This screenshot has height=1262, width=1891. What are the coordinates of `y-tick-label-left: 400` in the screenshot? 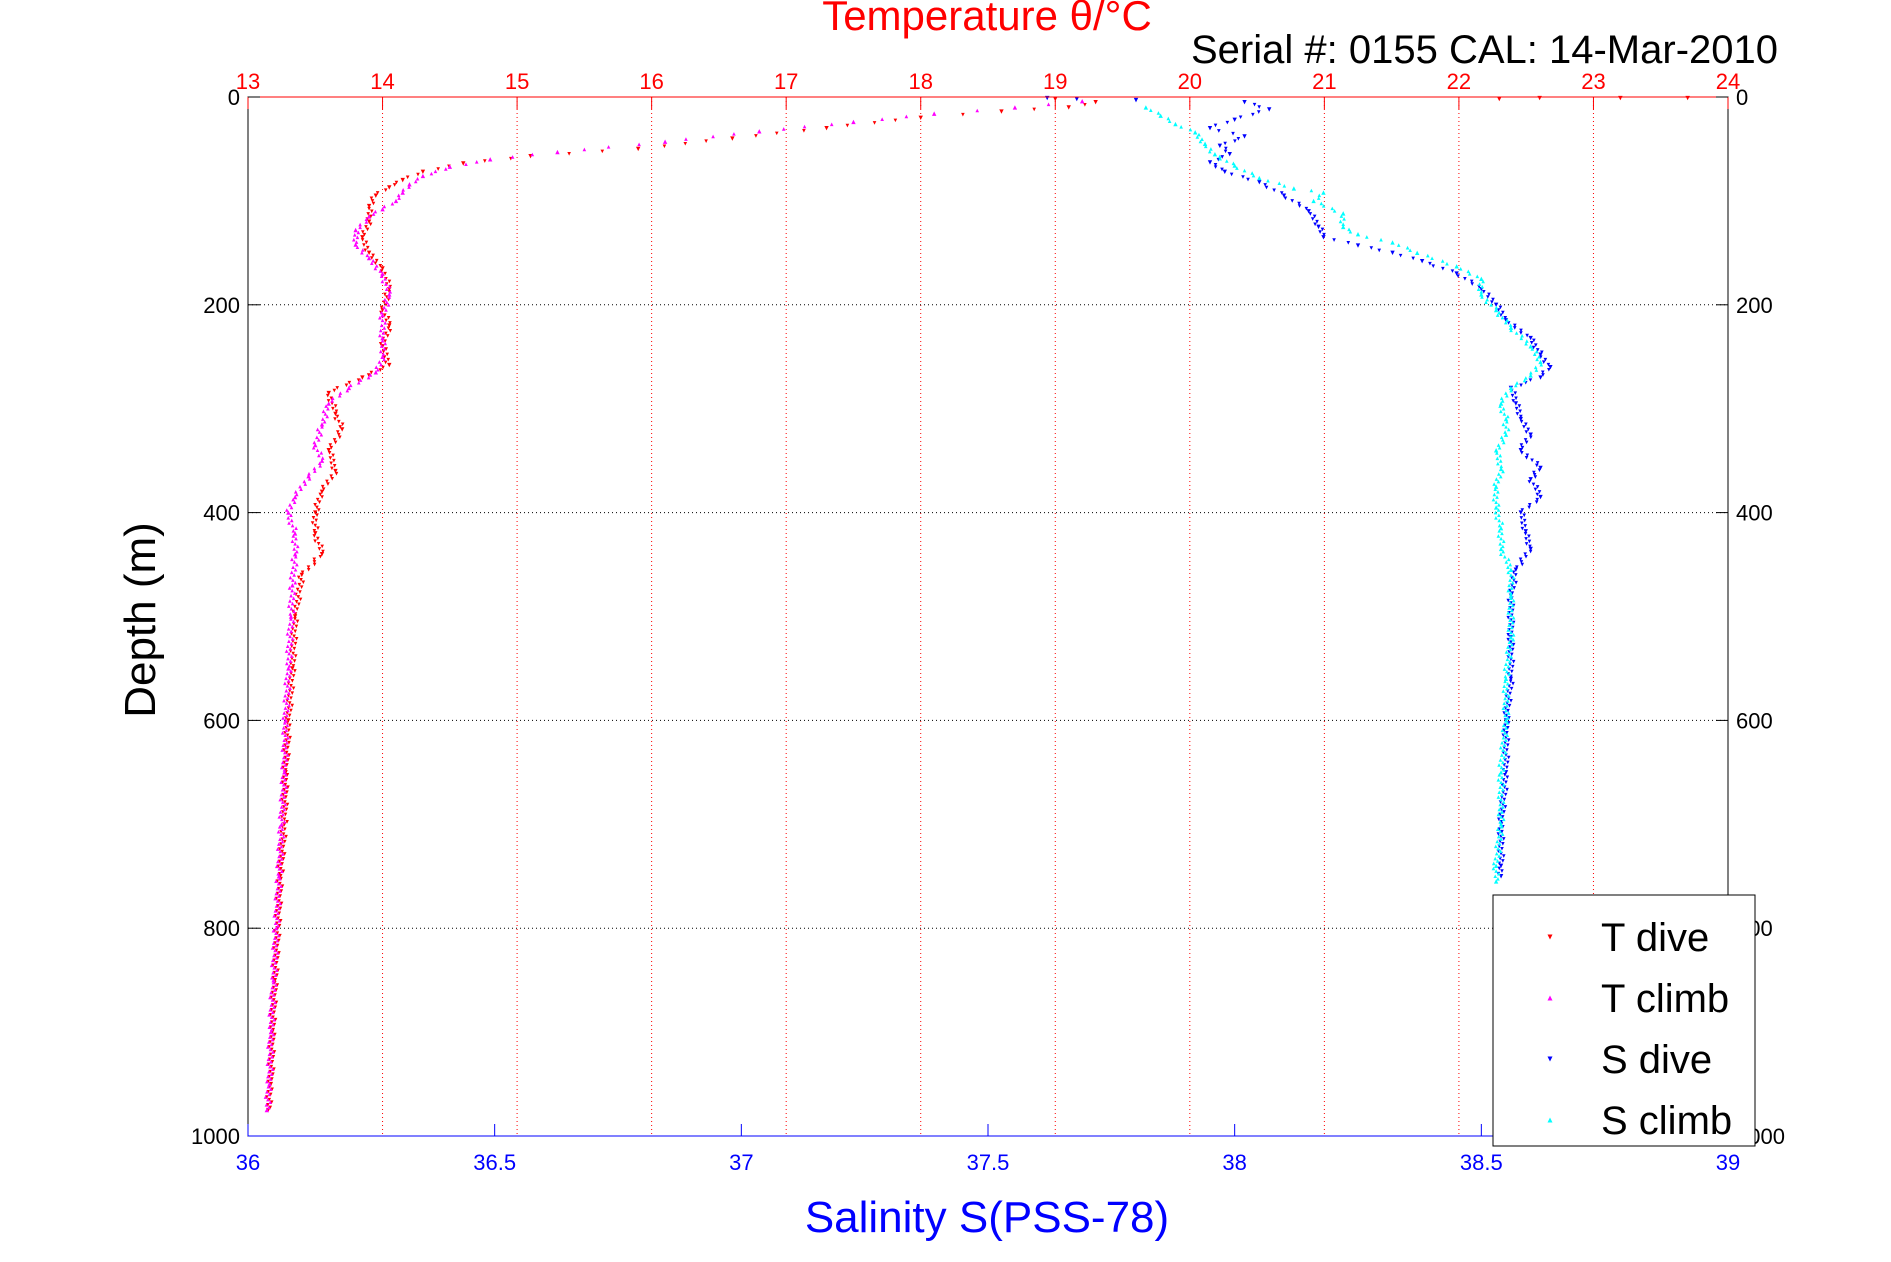 It's located at (221, 513).